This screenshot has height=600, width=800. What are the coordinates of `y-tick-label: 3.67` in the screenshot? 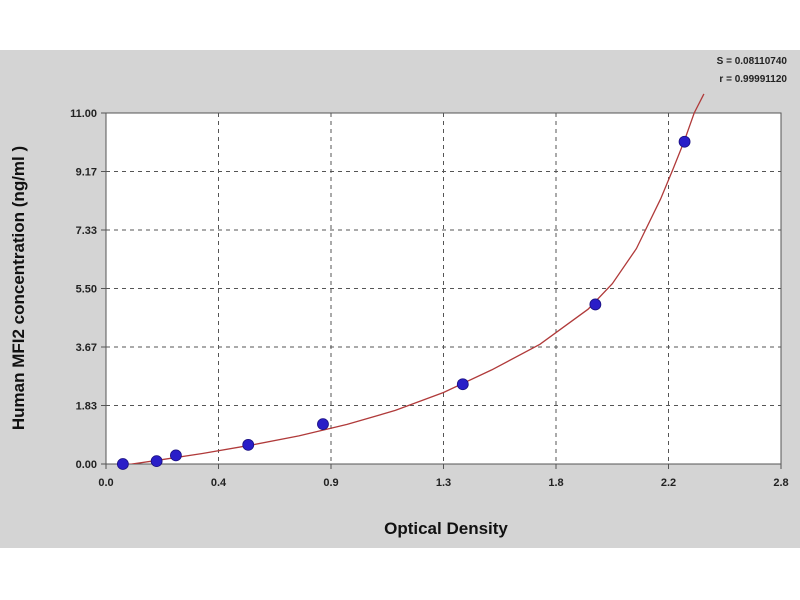 It's located at (86, 348).